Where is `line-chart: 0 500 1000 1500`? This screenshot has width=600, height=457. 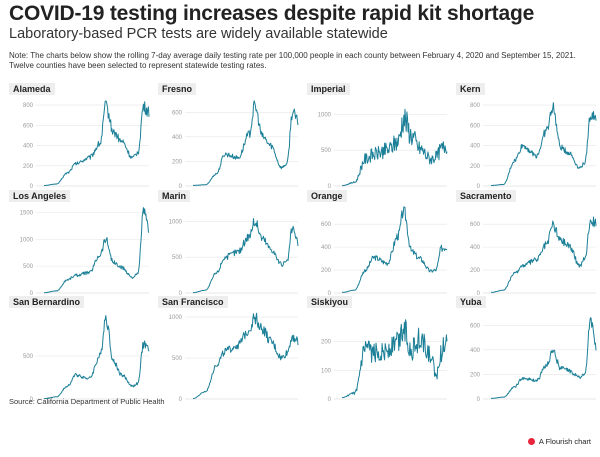
line-chart: 0 500 1000 1500 is located at coordinates (85, 252).